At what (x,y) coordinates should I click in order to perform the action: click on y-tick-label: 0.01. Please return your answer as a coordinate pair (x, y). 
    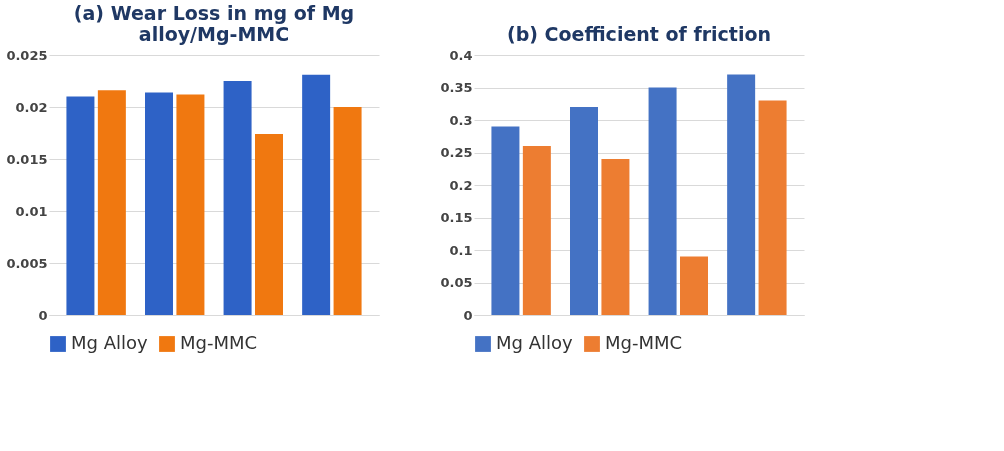
    Looking at the image, I should click on (31, 211).